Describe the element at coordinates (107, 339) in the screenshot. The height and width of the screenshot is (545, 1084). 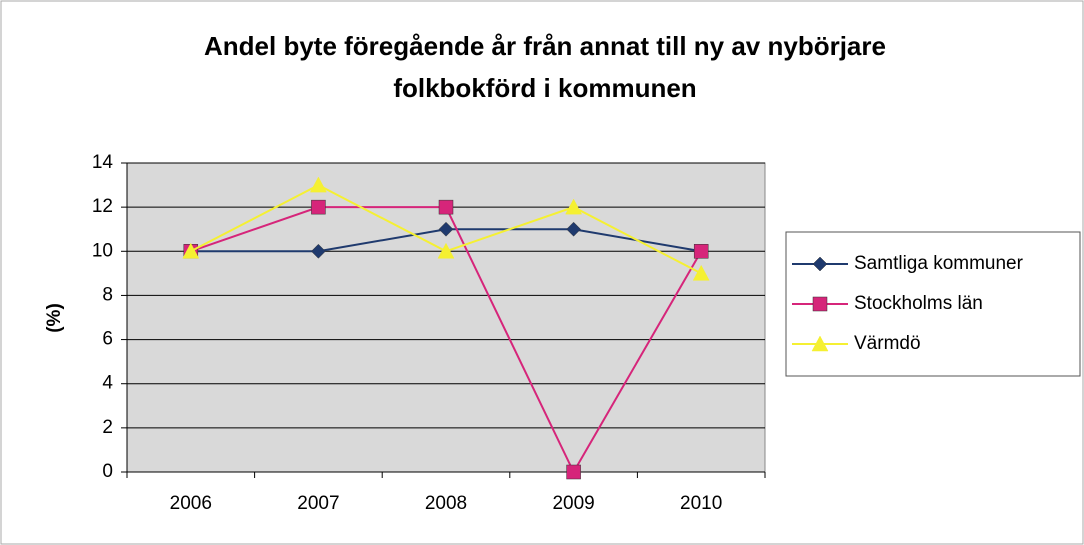
I see `y-tick-label: 6` at that location.